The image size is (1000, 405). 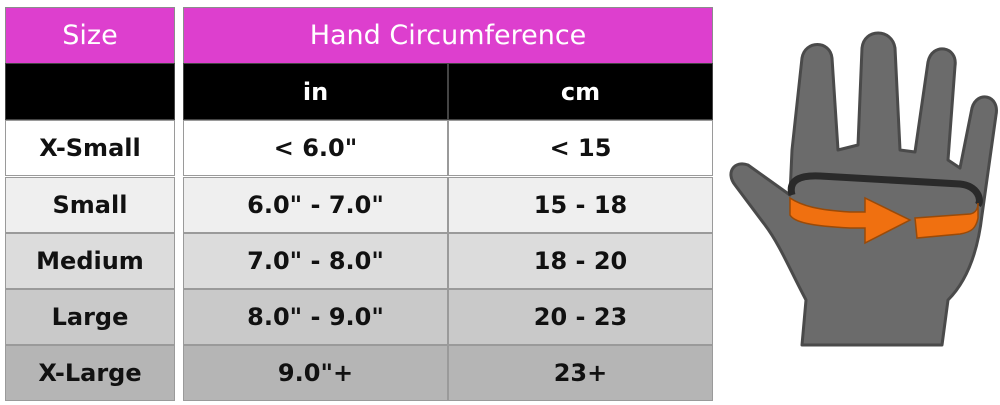 What do you see at coordinates (90, 91) in the screenshot?
I see `size-subheader` at bounding box center [90, 91].